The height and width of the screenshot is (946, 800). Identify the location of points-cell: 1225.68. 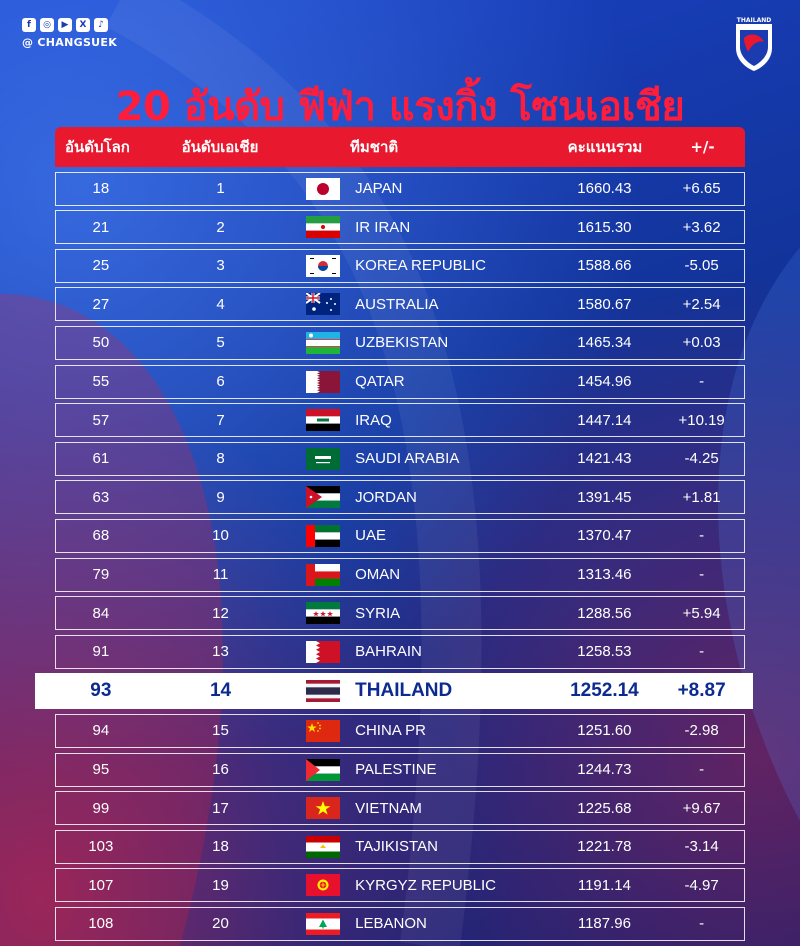
(604, 808).